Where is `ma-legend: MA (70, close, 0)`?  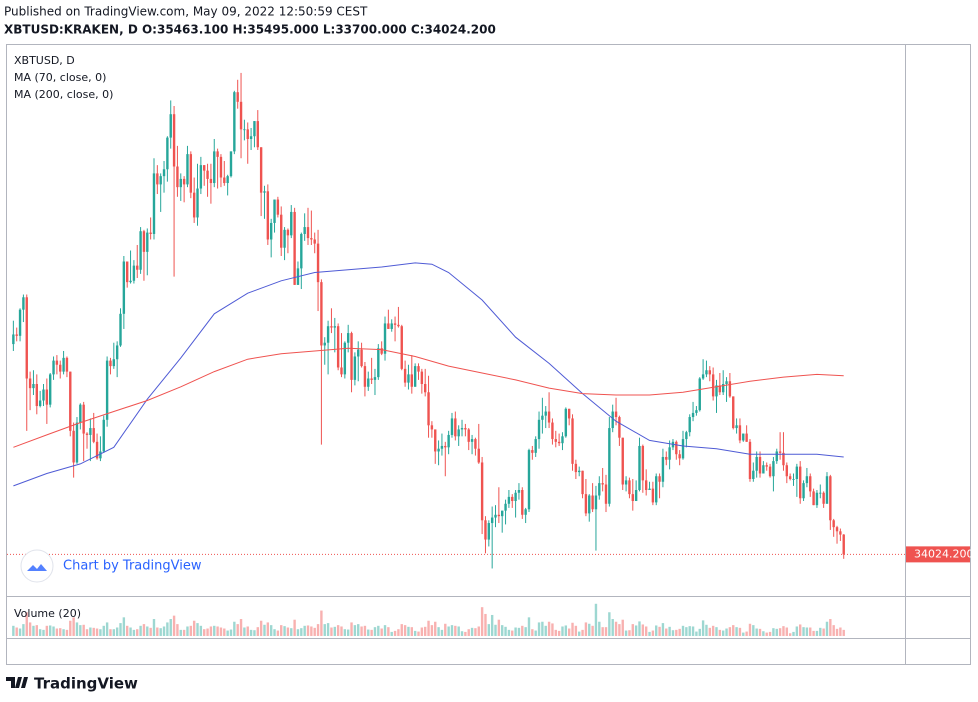 ma-legend: MA (70, close, 0) is located at coordinates (60, 77).